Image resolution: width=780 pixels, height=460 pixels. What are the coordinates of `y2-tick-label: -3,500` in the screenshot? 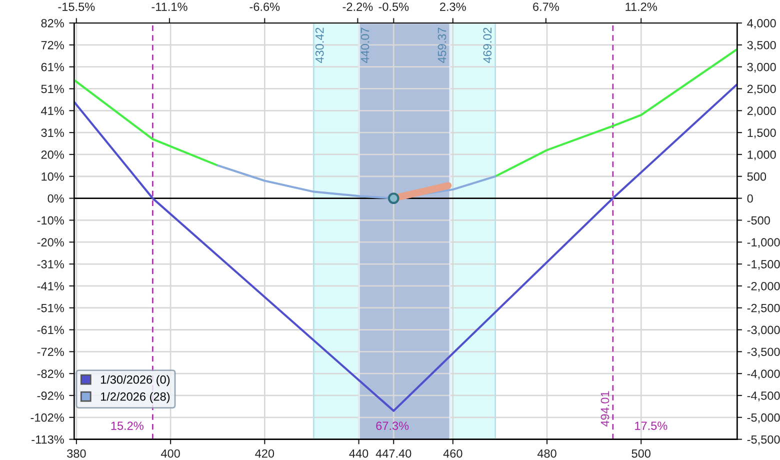 It's located at (763, 353).